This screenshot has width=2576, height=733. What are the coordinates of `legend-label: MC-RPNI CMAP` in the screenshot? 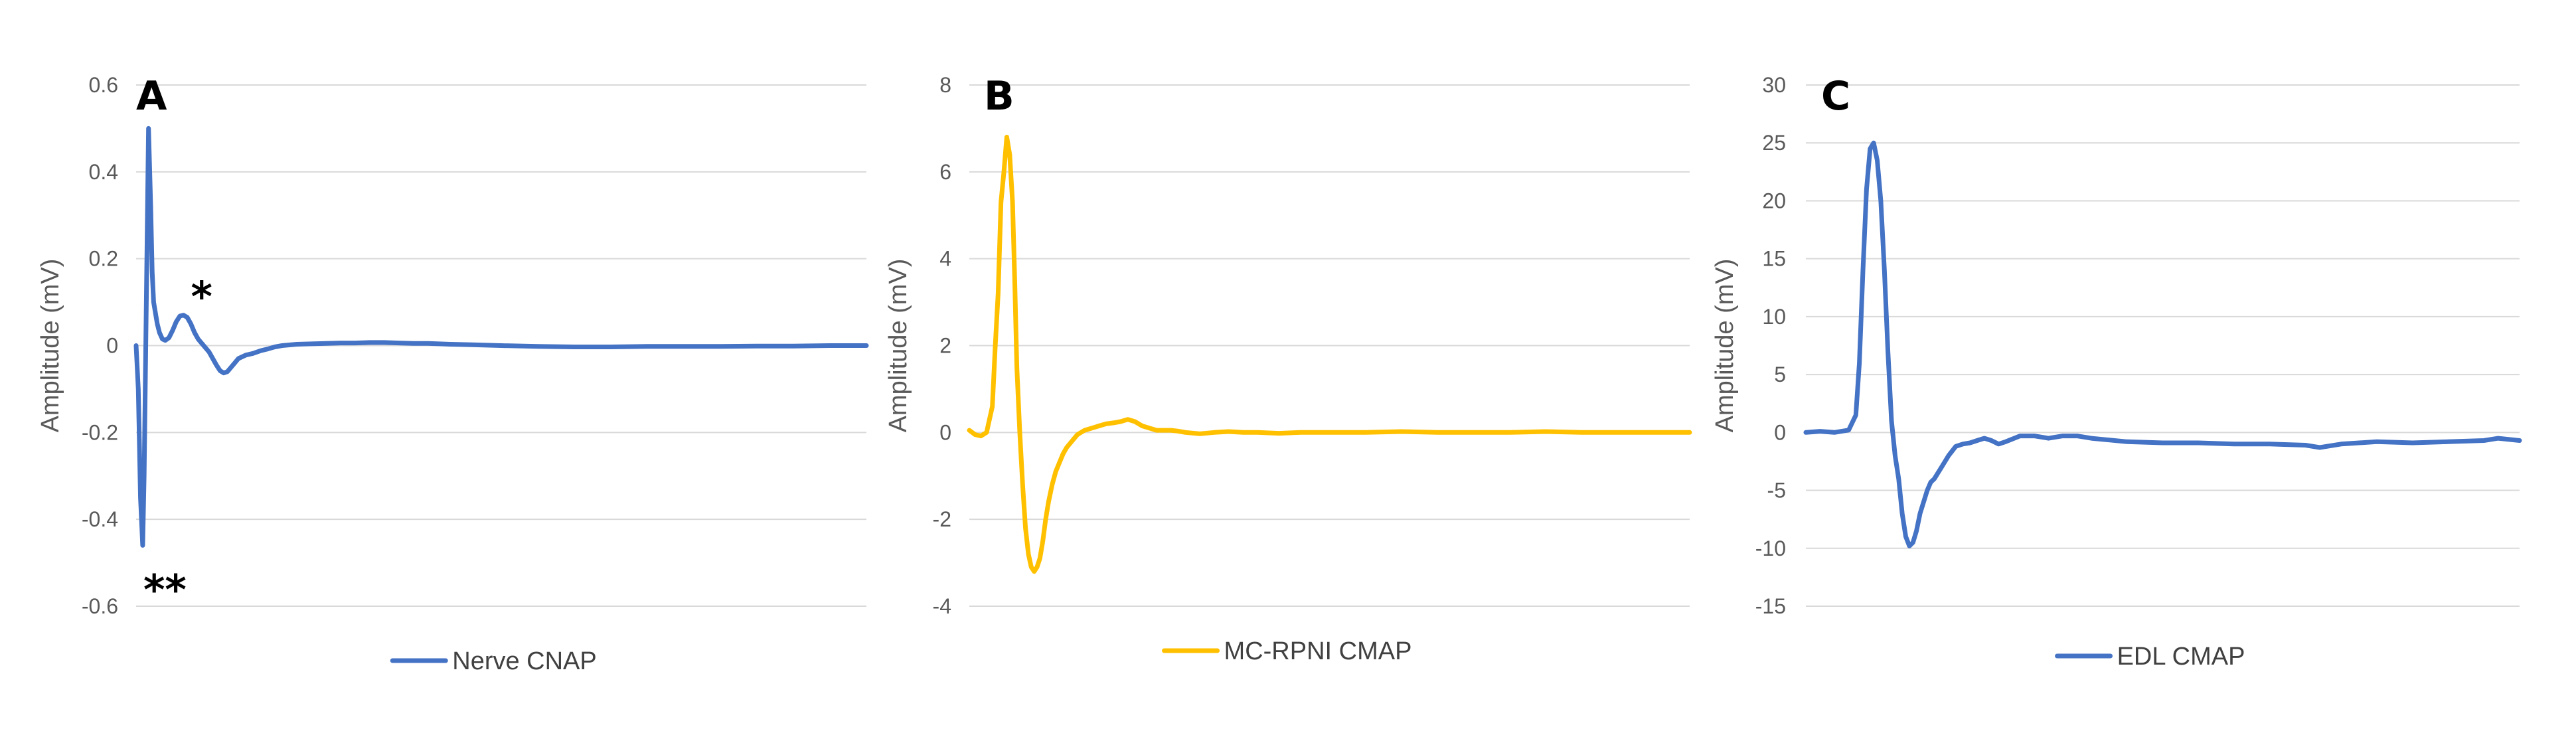 It's located at (1318, 651).